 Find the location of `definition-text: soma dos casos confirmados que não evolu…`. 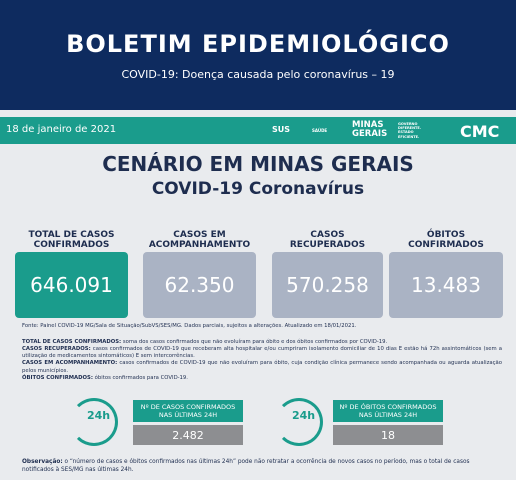

definition-text: soma dos casos confirmados que não evolu… is located at coordinates (255, 342).